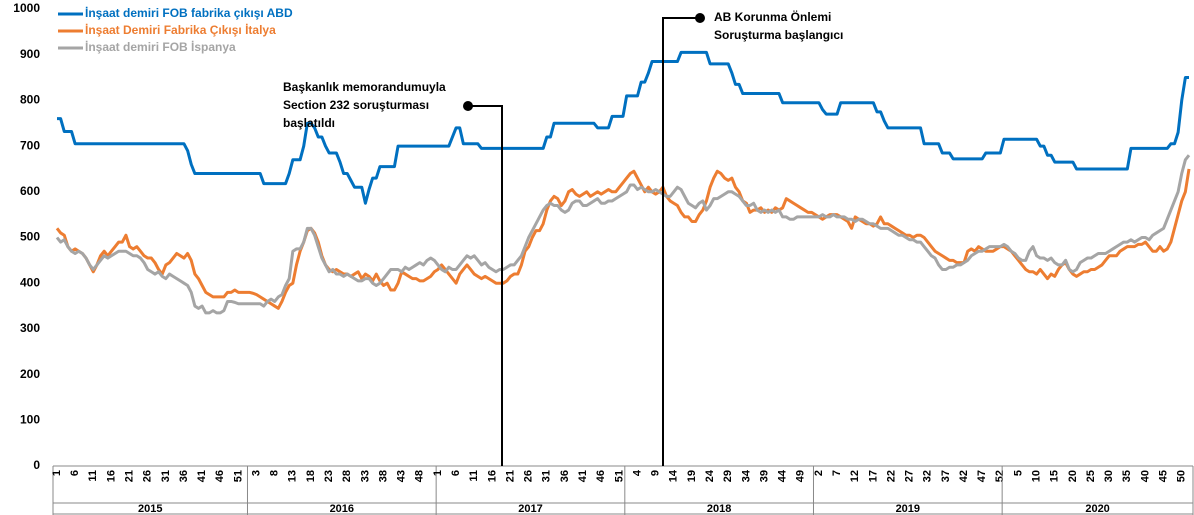  Describe the element at coordinates (530, 509) in the screenshot. I see `year-label: 2017` at that location.